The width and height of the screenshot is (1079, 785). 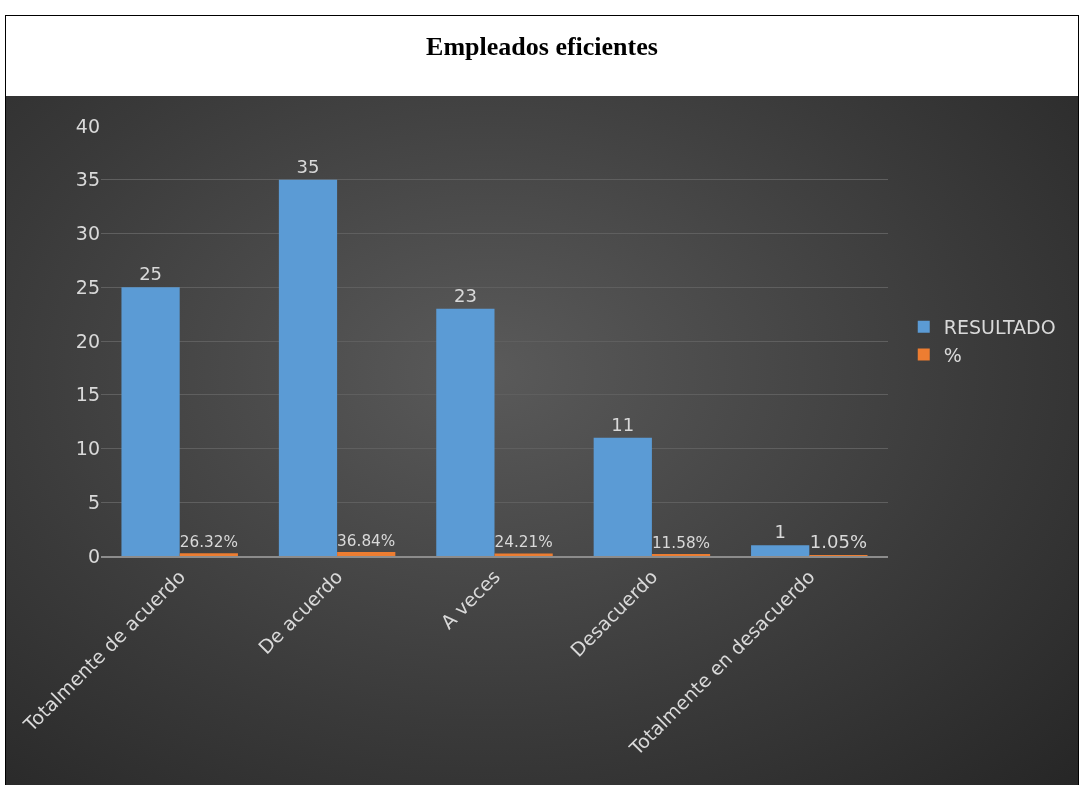 What do you see at coordinates (93, 555) in the screenshot?
I see `y-tick-label: 0` at bounding box center [93, 555].